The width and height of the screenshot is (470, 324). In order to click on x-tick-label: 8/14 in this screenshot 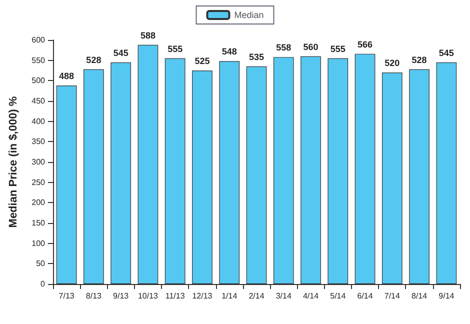, I will do `click(420, 296)`.